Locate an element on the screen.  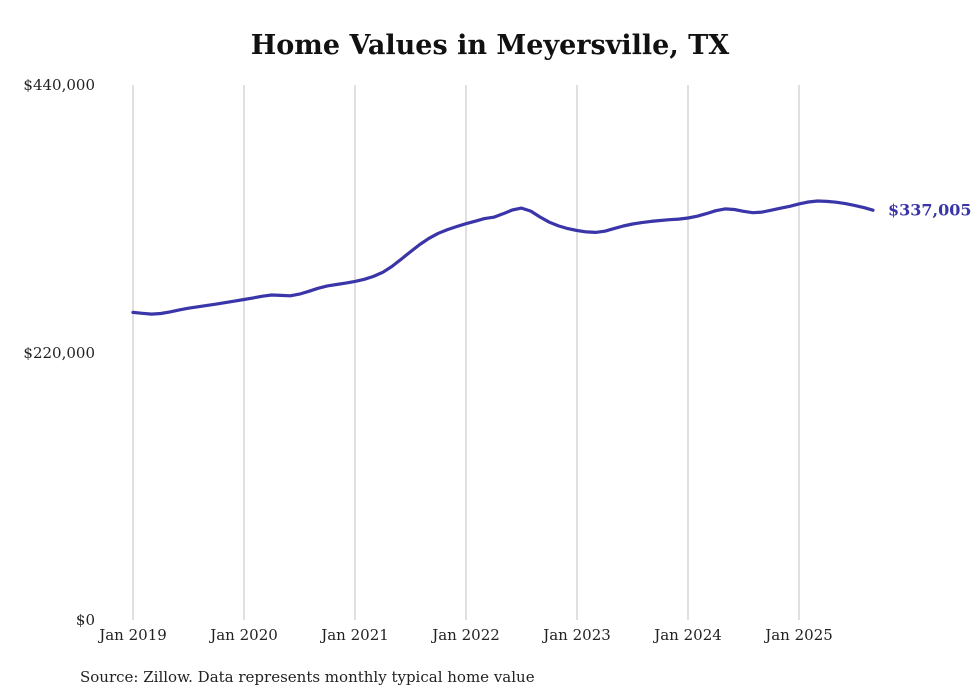
y-axis-tick-label: $0 is located at coordinates (85, 620).